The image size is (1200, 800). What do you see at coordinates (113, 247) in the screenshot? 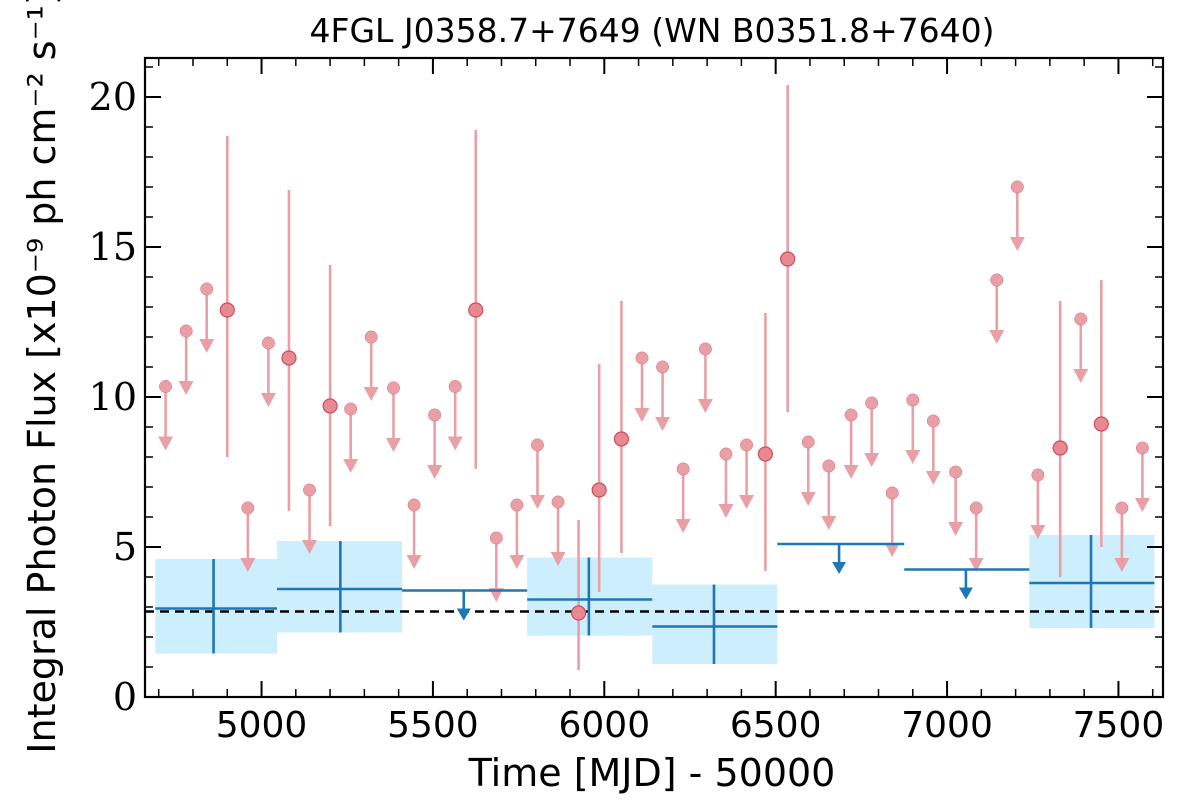
I see `y-tick-label: 15` at bounding box center [113, 247].